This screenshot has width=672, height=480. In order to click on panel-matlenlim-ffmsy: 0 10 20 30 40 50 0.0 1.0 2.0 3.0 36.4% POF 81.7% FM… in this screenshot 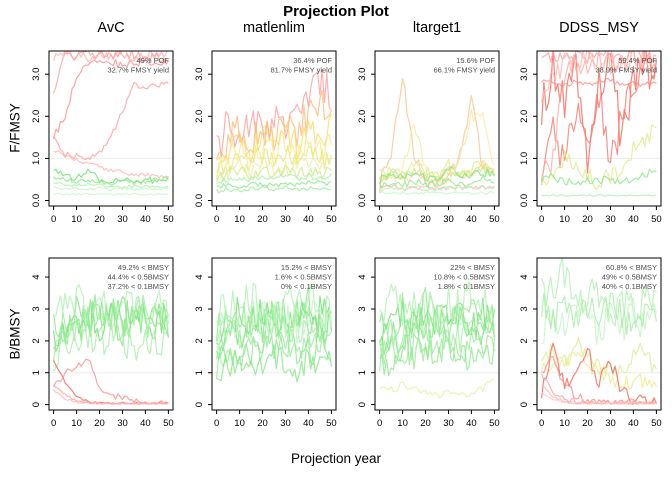, I will do `click(257, 140)`.